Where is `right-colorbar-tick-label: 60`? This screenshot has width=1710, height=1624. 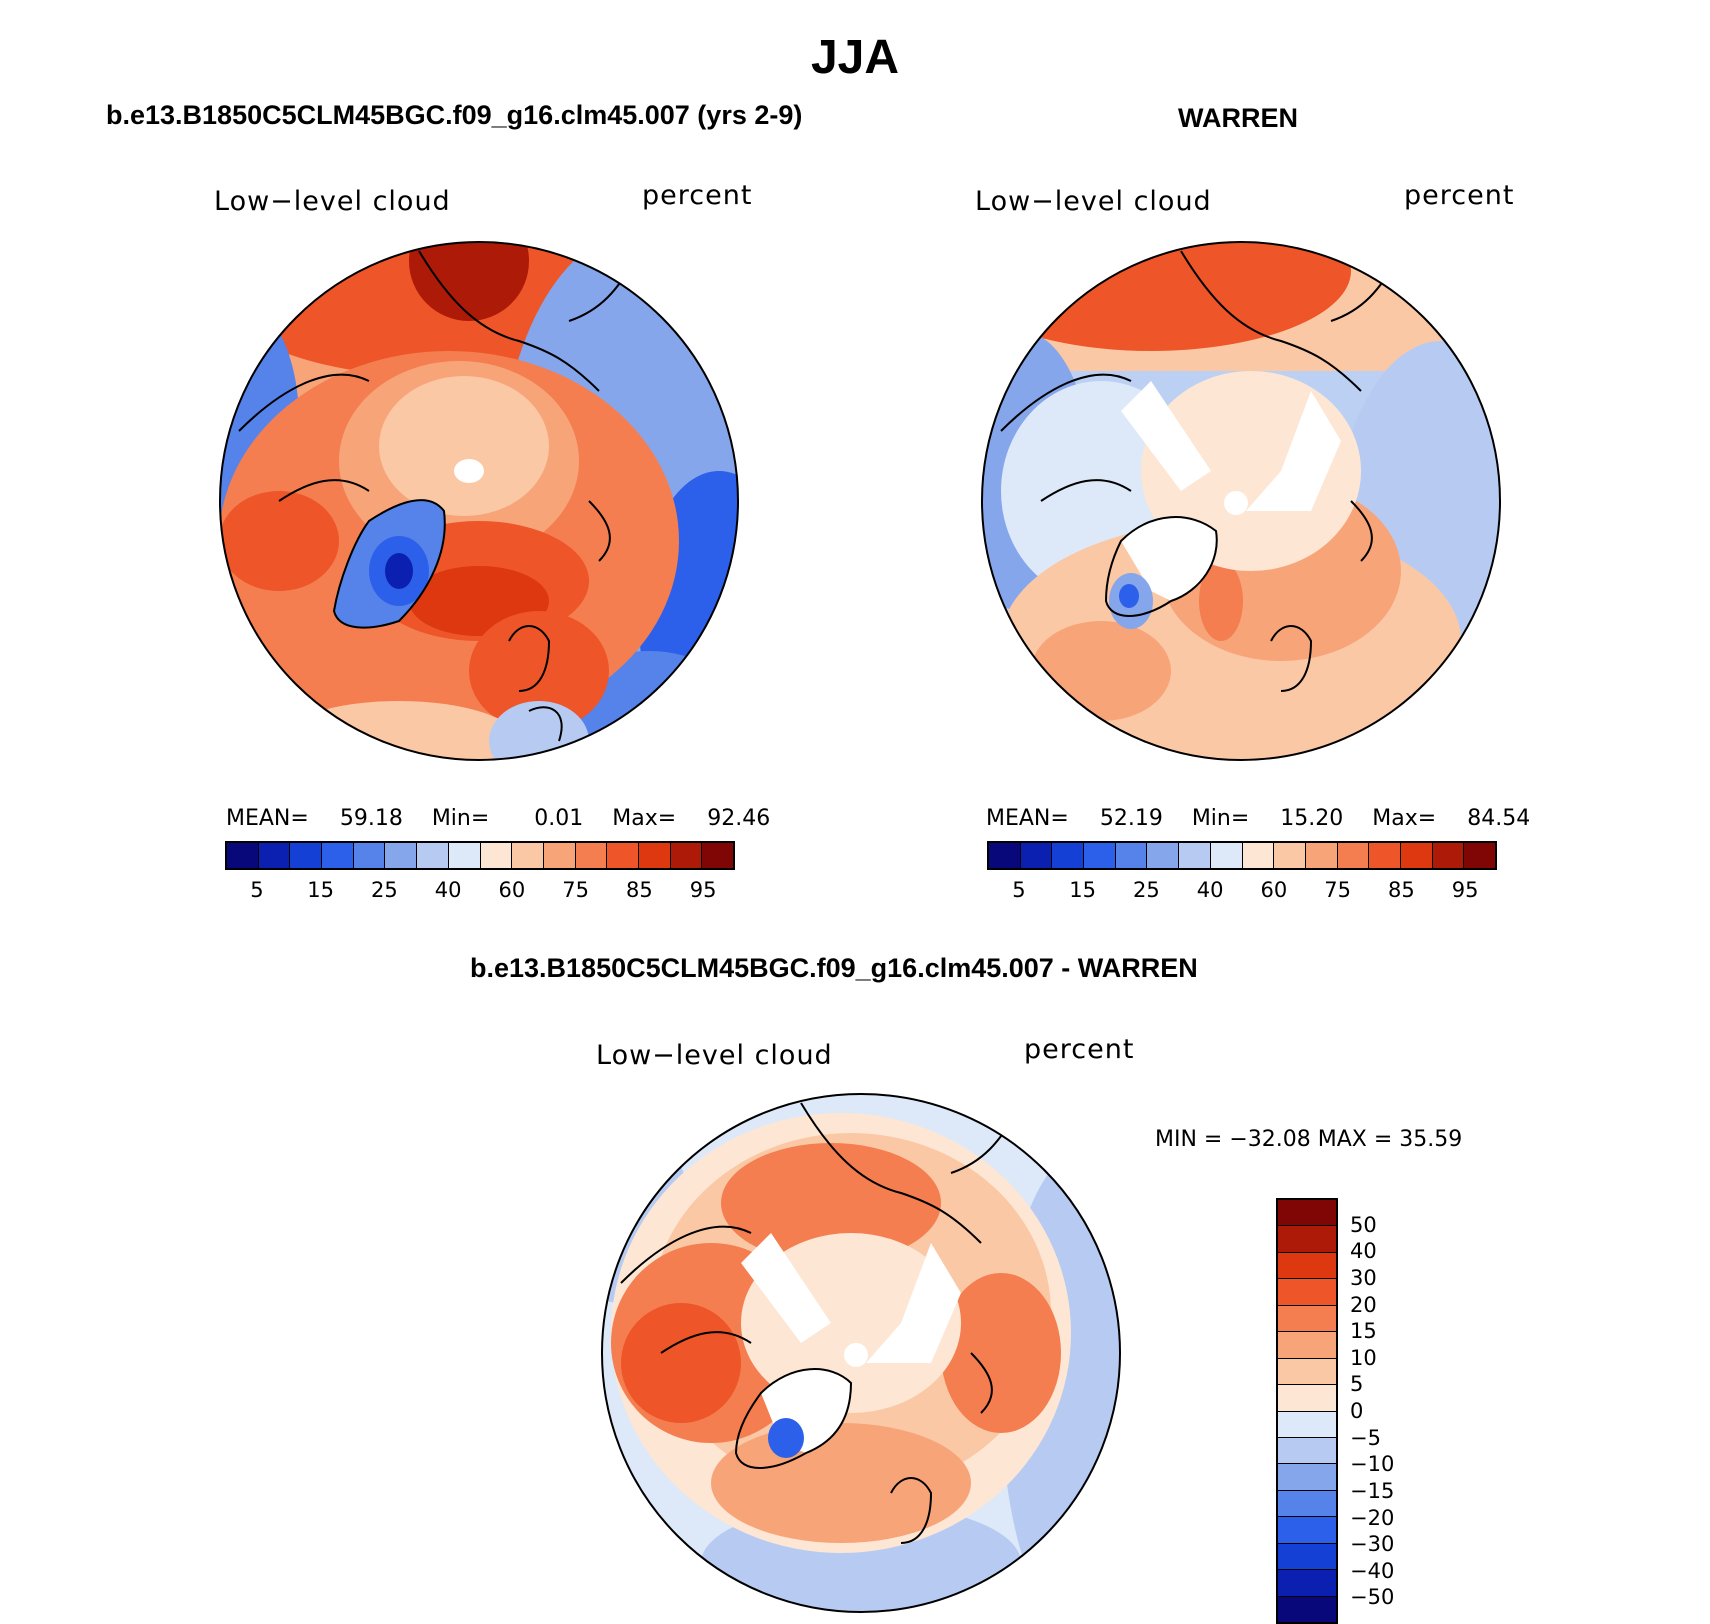 right-colorbar-tick-label: 60 is located at coordinates (1274, 890).